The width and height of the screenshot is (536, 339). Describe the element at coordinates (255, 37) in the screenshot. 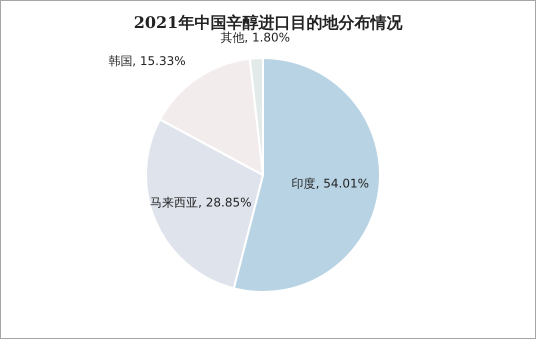

I see `slice-label: 其他, 1.80%` at that location.